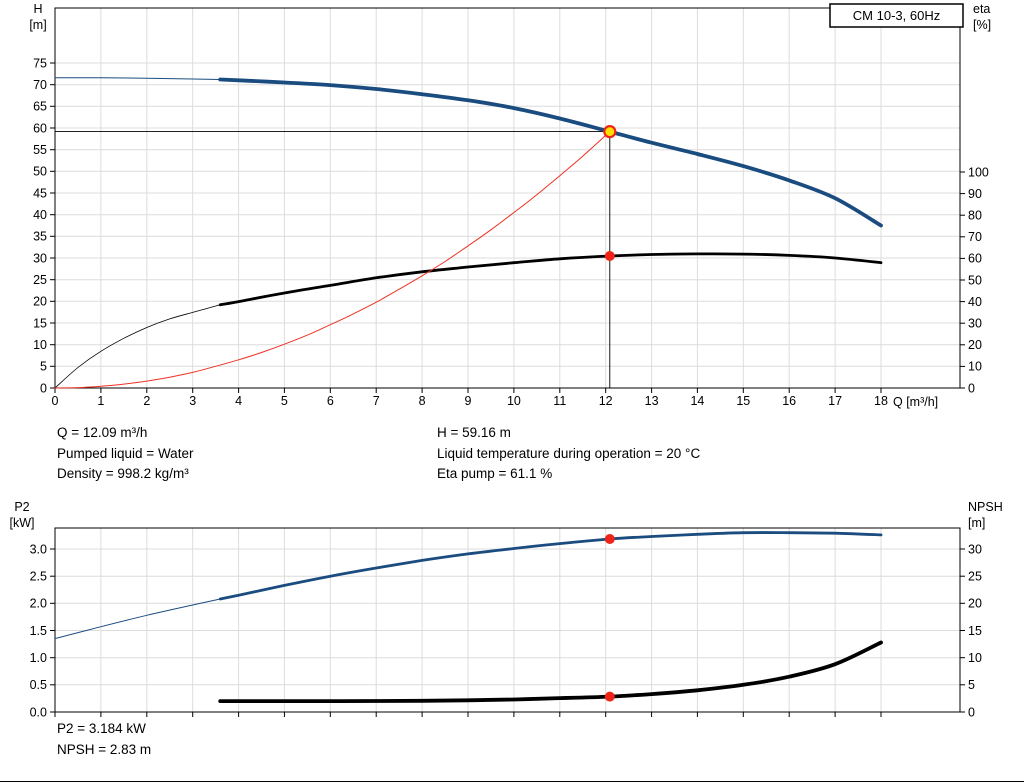 The image size is (1024, 782). Describe the element at coordinates (37, 9) in the screenshot. I see `y-left-axis-title: H` at that location.